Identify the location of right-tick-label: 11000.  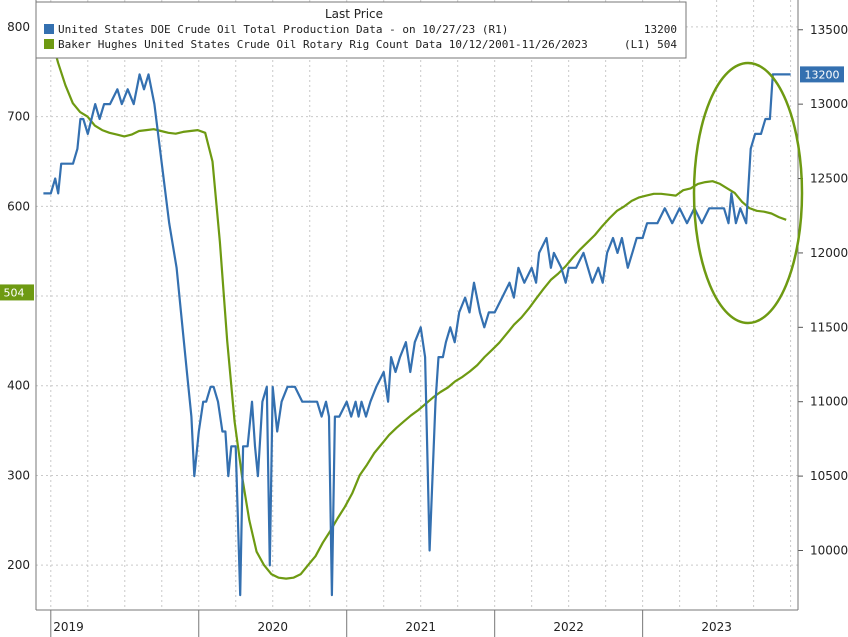
(829, 402).